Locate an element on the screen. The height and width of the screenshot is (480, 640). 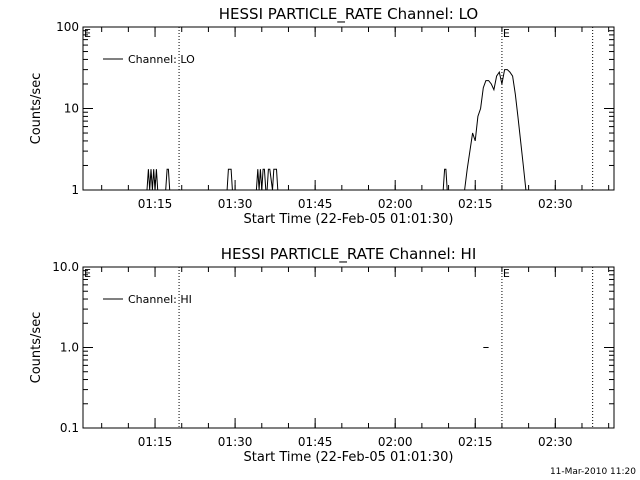
hi-x-tick-label: 02:15 is located at coordinates (475, 442).